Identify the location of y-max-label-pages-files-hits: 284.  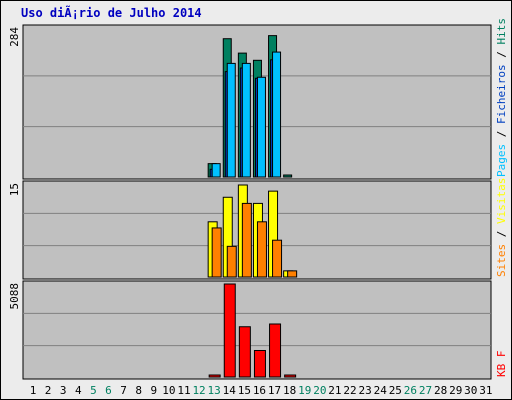
(14, 37).